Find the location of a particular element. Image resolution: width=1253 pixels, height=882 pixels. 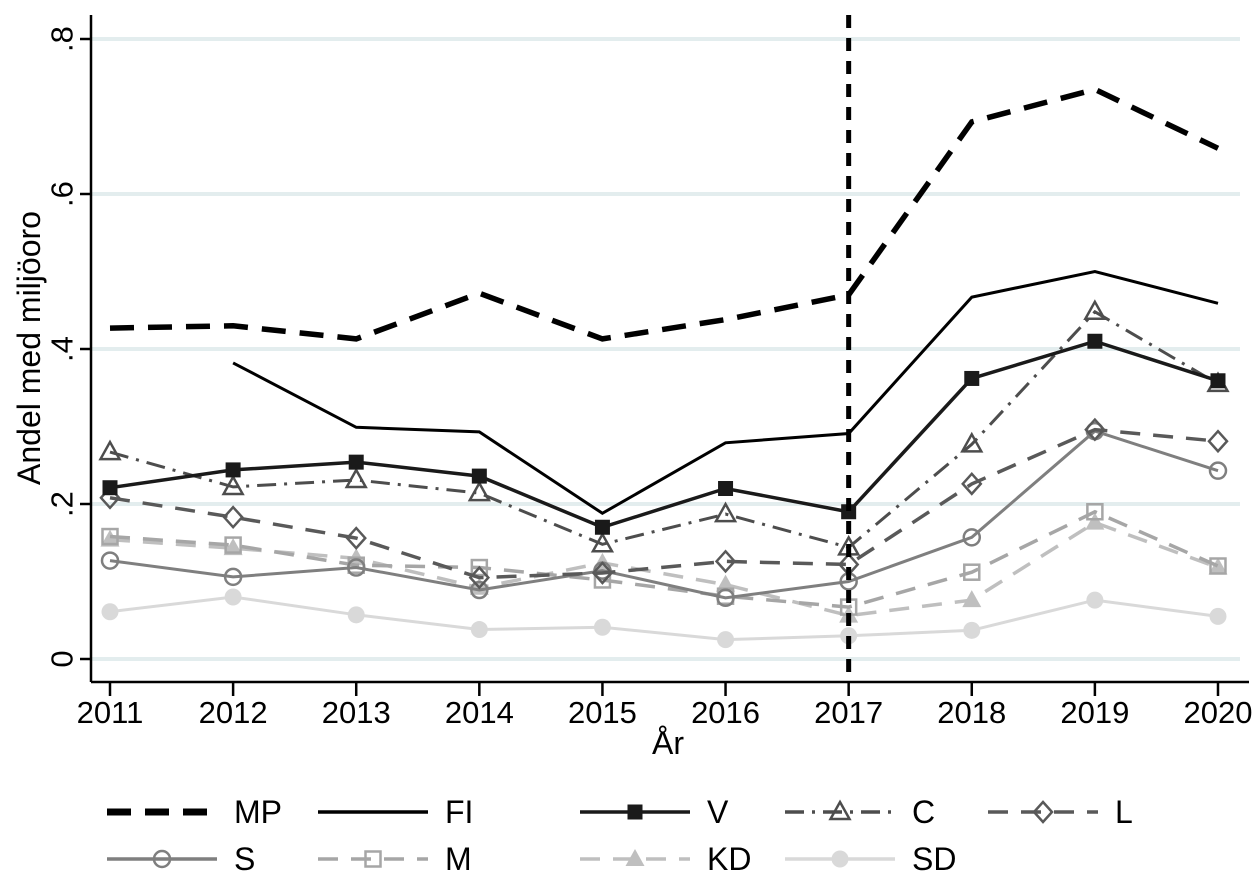

legend-item-M: M is located at coordinates (395, 859).